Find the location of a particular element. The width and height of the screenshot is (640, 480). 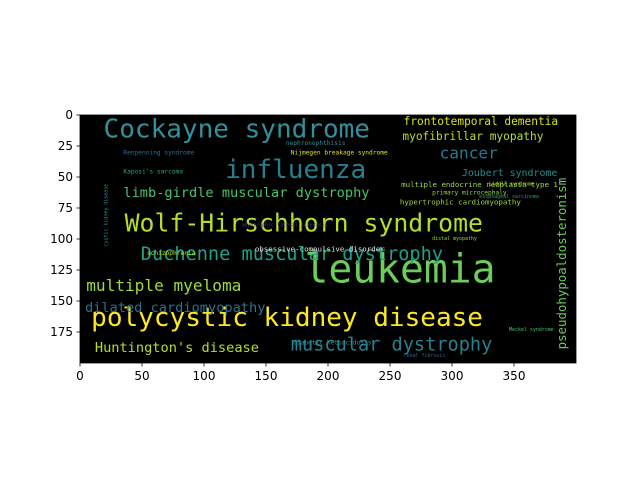

word-22: Kaposi's sarcoma is located at coordinates (153, 171).